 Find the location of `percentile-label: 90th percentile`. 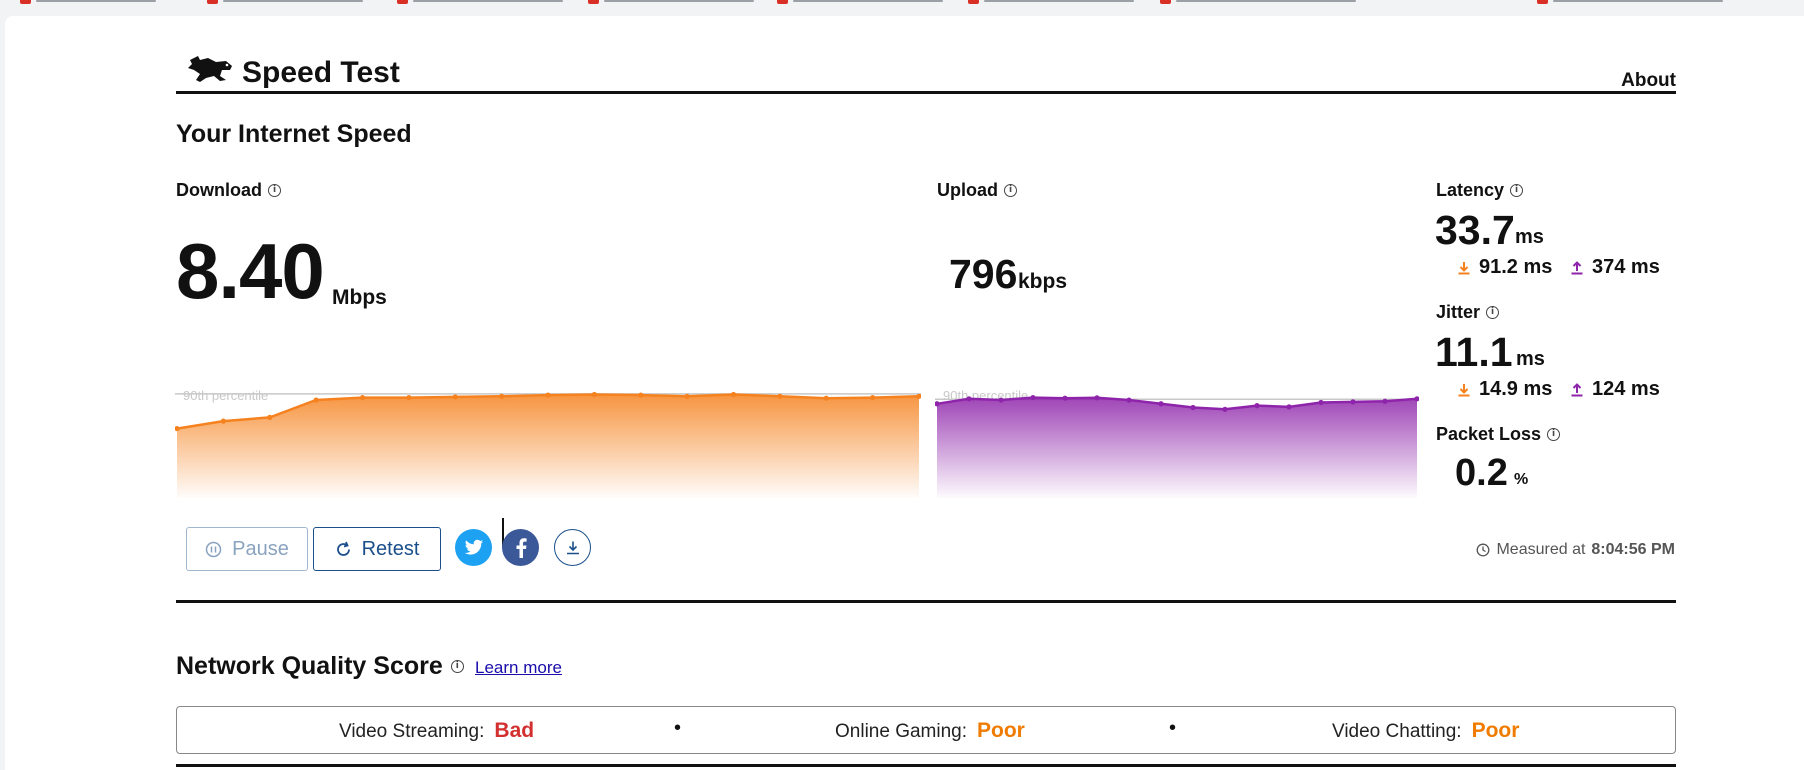

percentile-label: 90th percentile is located at coordinates (225, 395).